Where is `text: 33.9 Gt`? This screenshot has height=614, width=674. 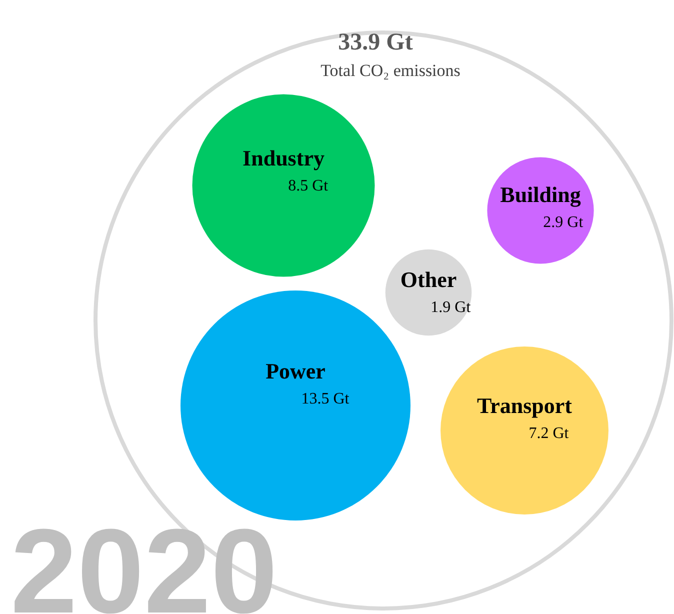
text: 33.9 Gt is located at coordinates (375, 43).